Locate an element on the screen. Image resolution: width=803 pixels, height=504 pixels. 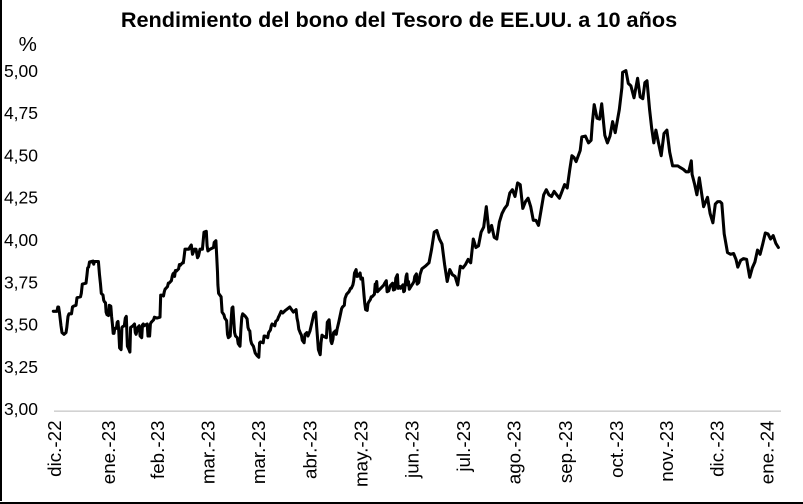
svg-text: jul.-23 is located at coordinates (463, 447).